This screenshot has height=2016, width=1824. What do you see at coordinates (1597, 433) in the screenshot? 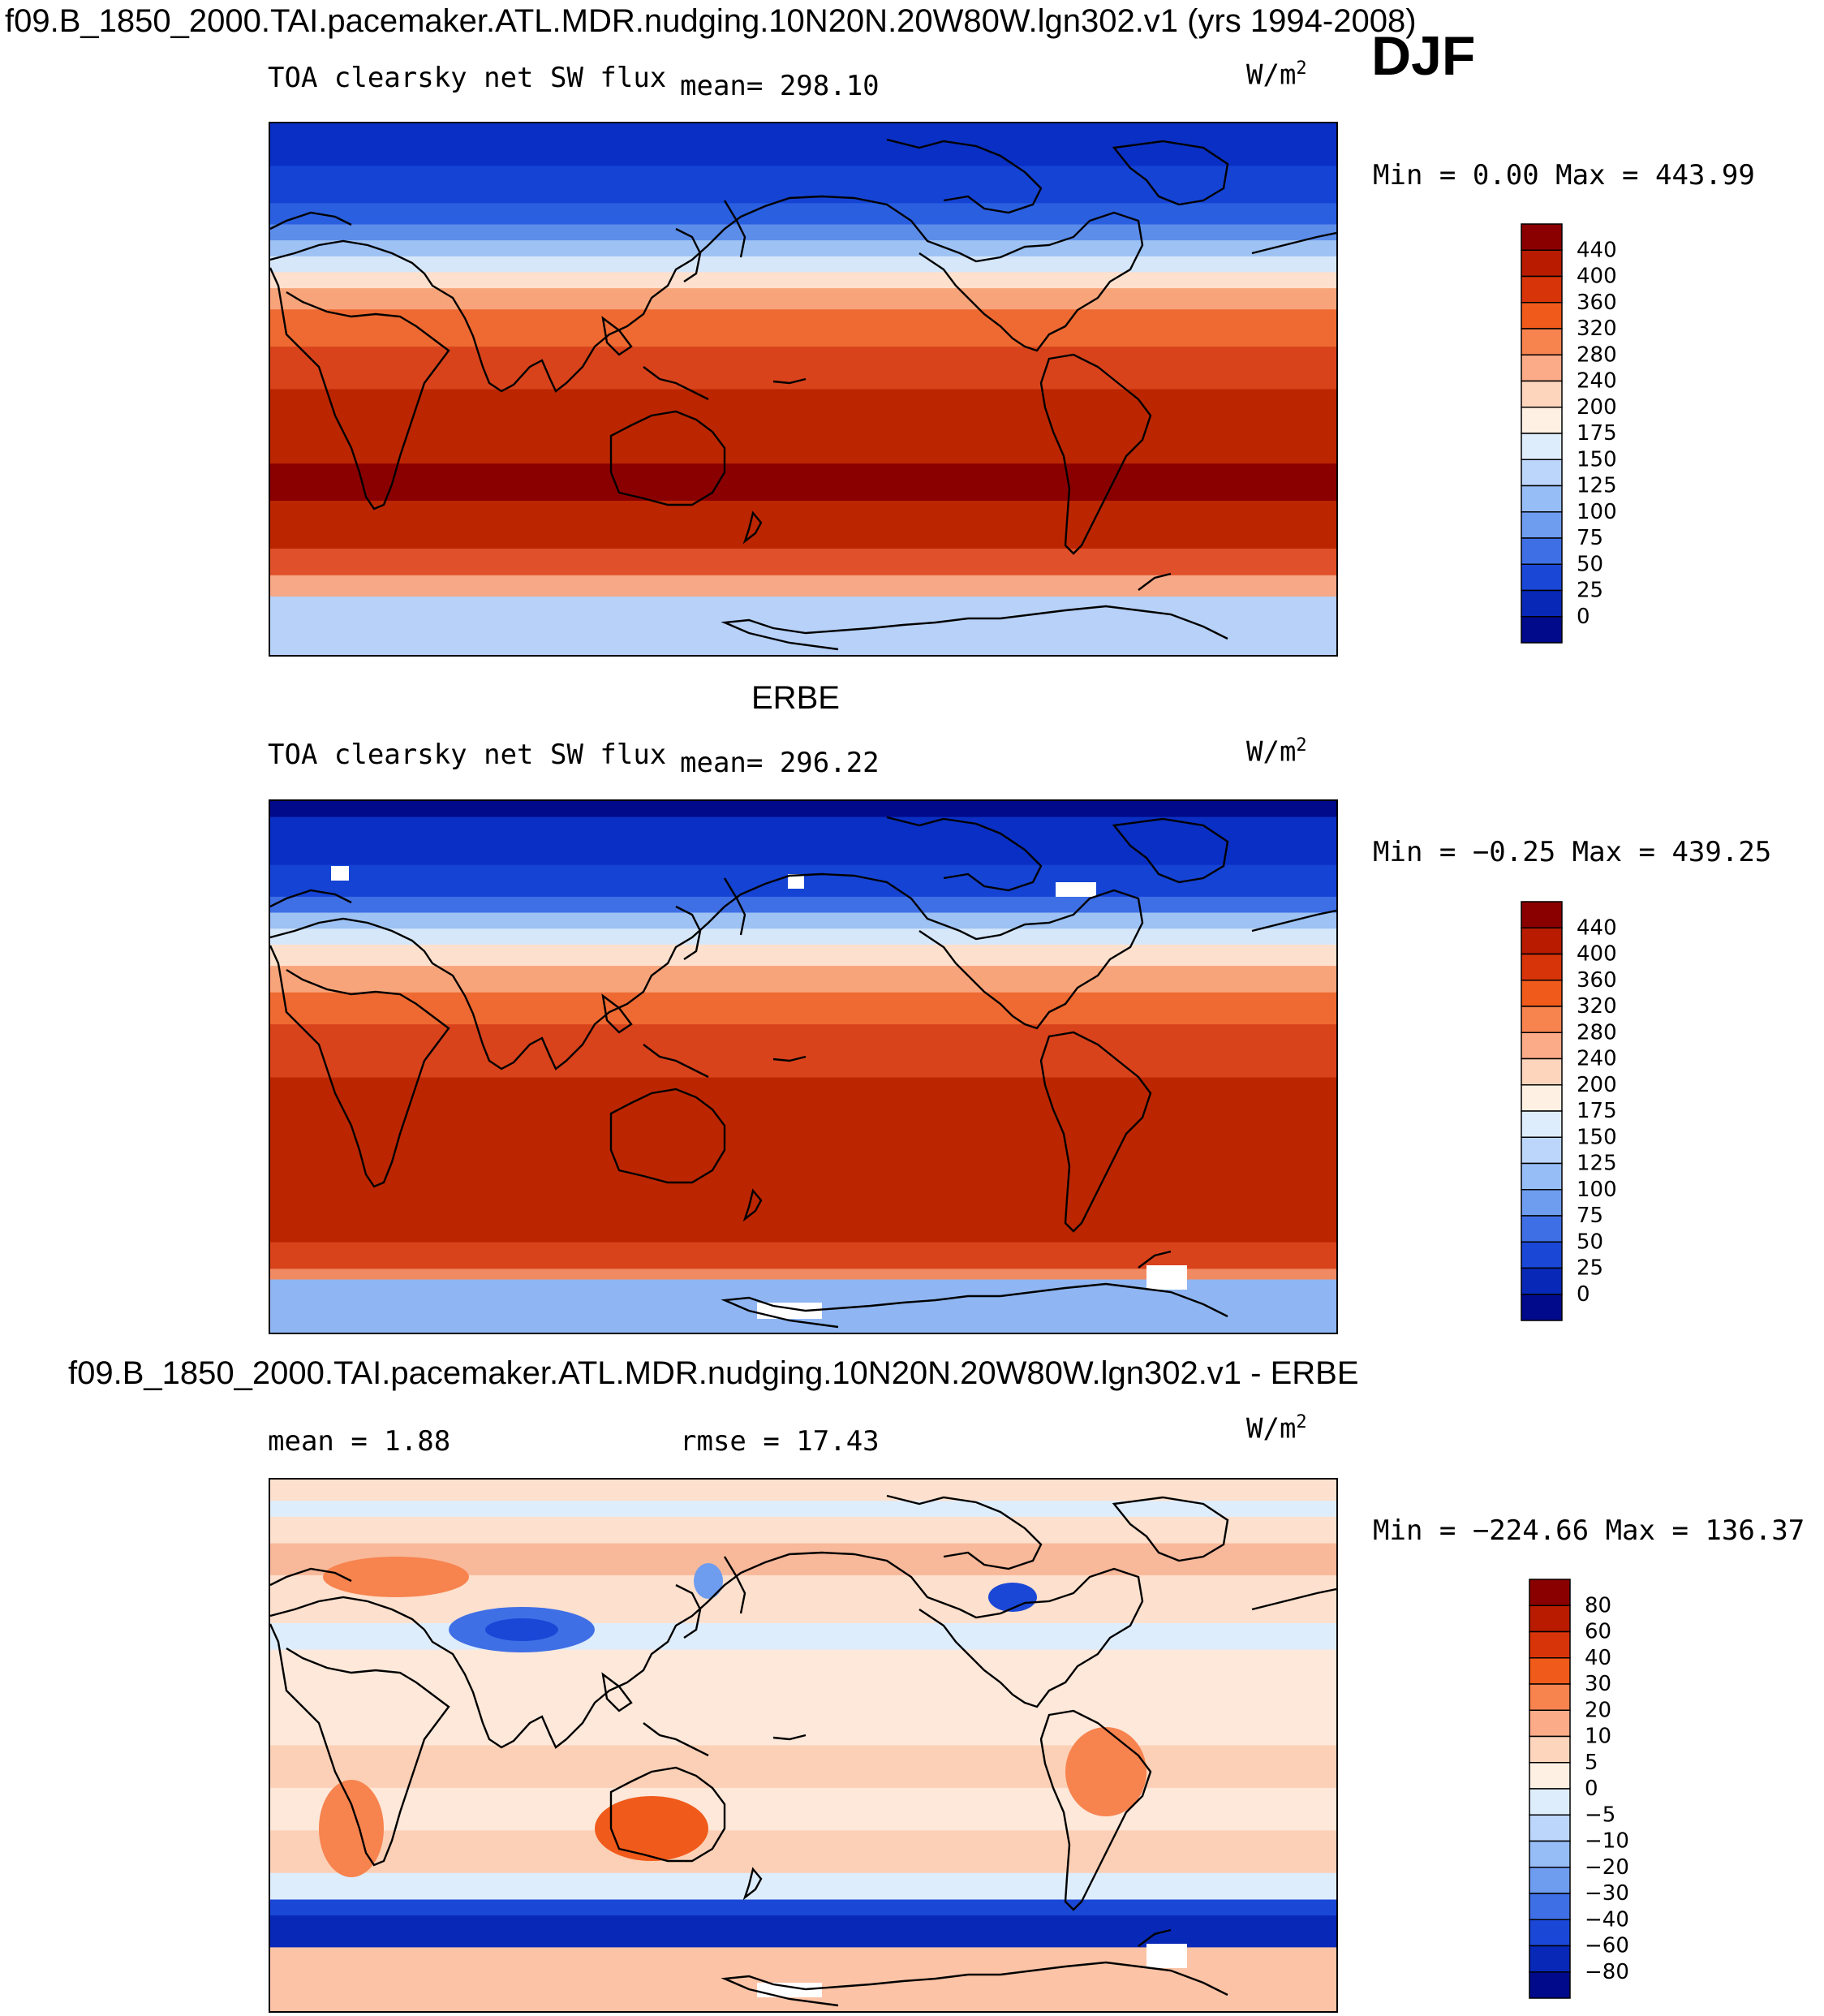
I see `colorbar-label: 175` at bounding box center [1597, 433].